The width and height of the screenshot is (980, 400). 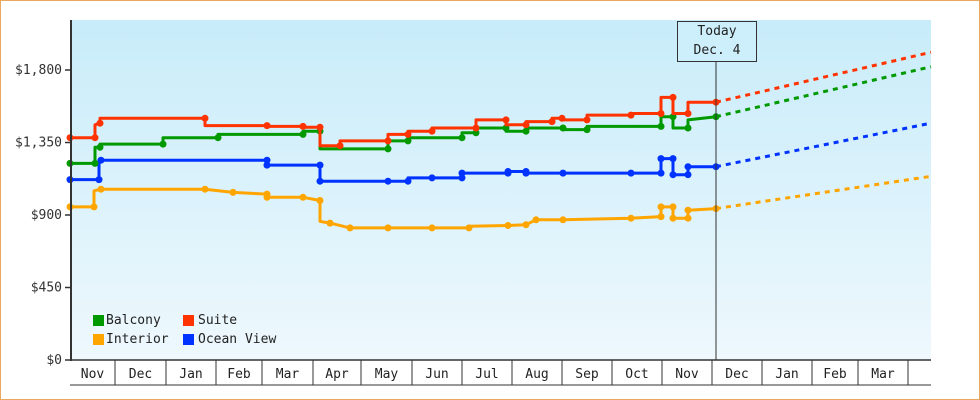 I want to click on legend-item-balcony: Balcony, so click(x=138, y=320).